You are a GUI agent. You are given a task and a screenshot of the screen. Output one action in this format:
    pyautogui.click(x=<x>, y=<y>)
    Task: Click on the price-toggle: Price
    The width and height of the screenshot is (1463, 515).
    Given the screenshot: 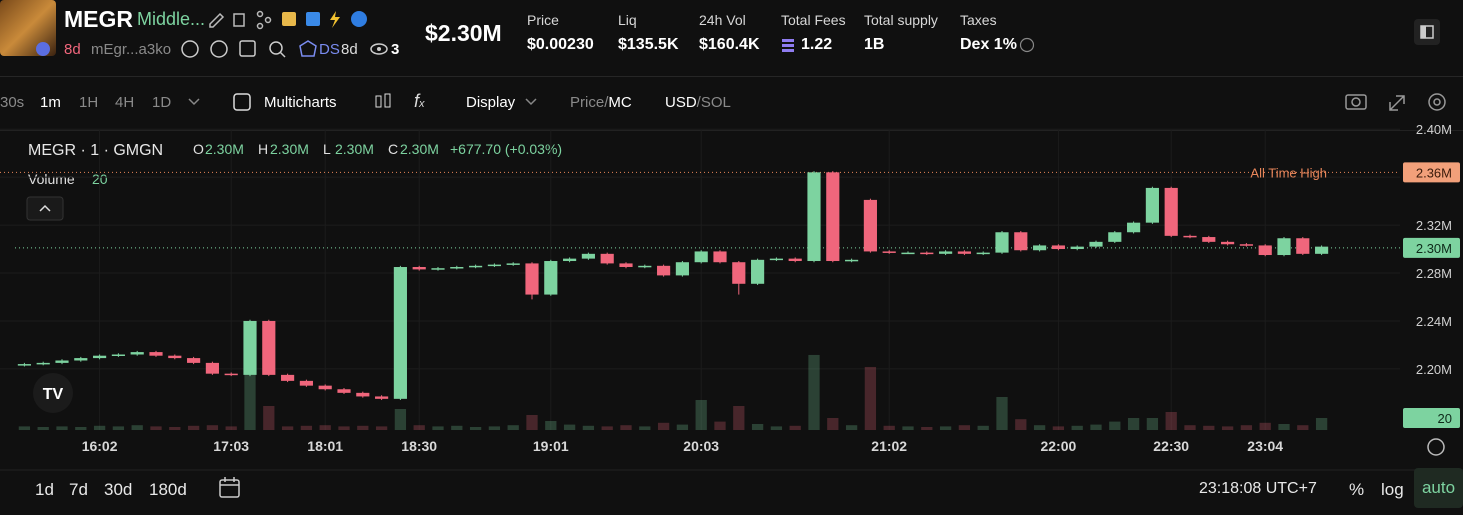 What is the action you would take?
    pyautogui.click(x=587, y=102)
    